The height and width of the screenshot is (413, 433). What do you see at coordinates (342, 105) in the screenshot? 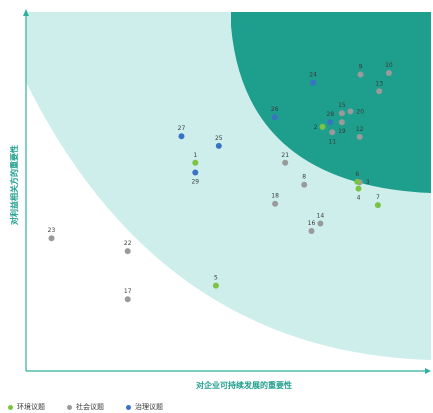
I see `point-label-15: 15` at bounding box center [342, 105].